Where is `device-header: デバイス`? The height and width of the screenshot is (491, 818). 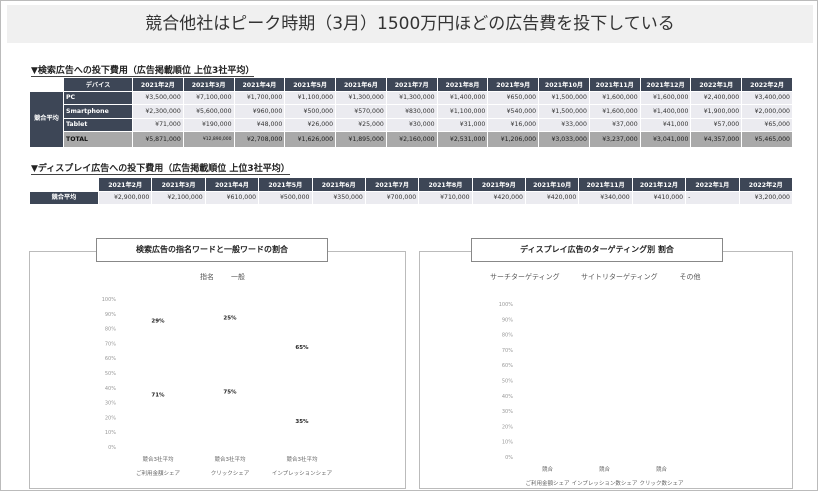
device-header: デバイス is located at coordinates (98, 84).